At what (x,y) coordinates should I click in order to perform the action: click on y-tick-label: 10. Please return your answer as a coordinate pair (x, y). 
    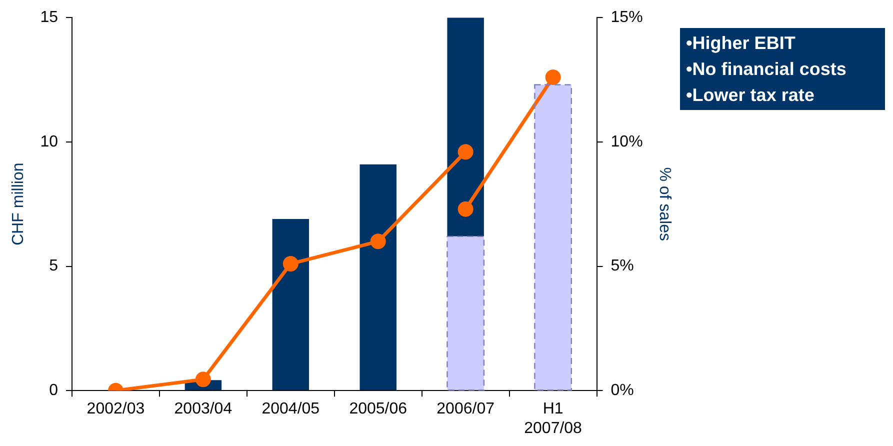
    Looking at the image, I should click on (49, 141).